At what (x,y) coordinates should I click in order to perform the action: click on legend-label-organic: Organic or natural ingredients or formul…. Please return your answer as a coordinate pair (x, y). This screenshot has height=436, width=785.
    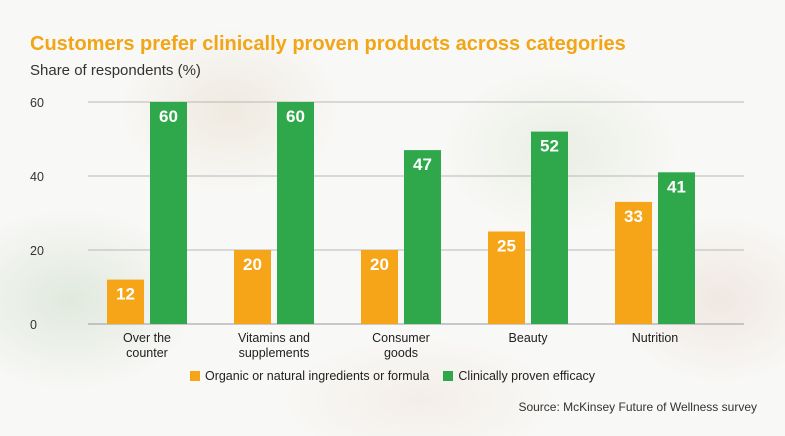
    Looking at the image, I should click on (317, 376).